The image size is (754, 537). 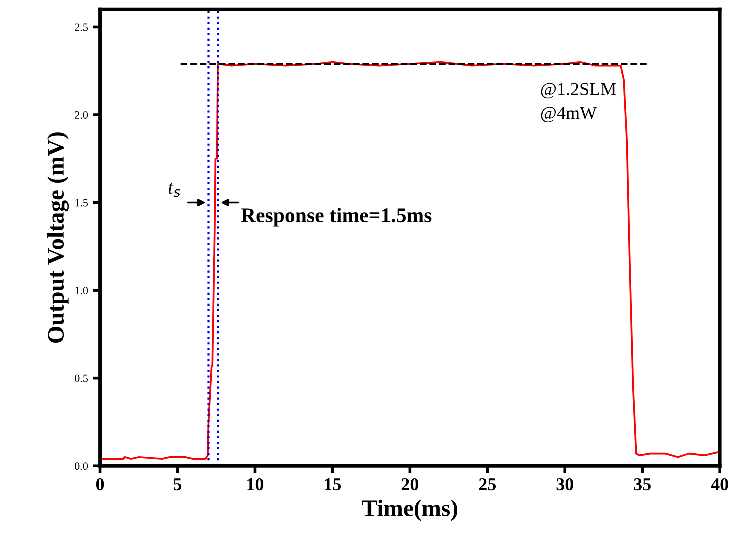 What do you see at coordinates (178, 484) in the screenshot?
I see `x-tick-label: 5` at bounding box center [178, 484].